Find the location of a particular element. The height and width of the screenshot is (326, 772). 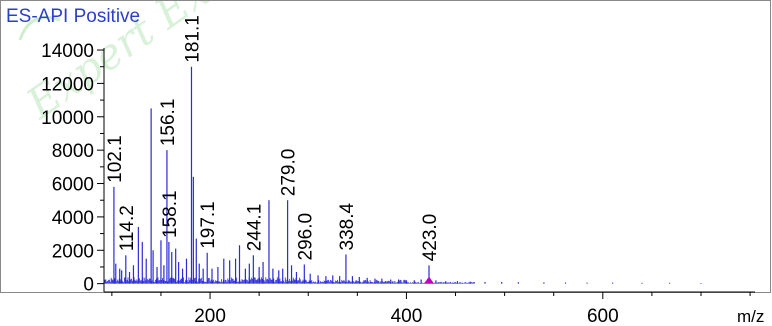

y-tick-label: 10000 is located at coordinates (67, 118).